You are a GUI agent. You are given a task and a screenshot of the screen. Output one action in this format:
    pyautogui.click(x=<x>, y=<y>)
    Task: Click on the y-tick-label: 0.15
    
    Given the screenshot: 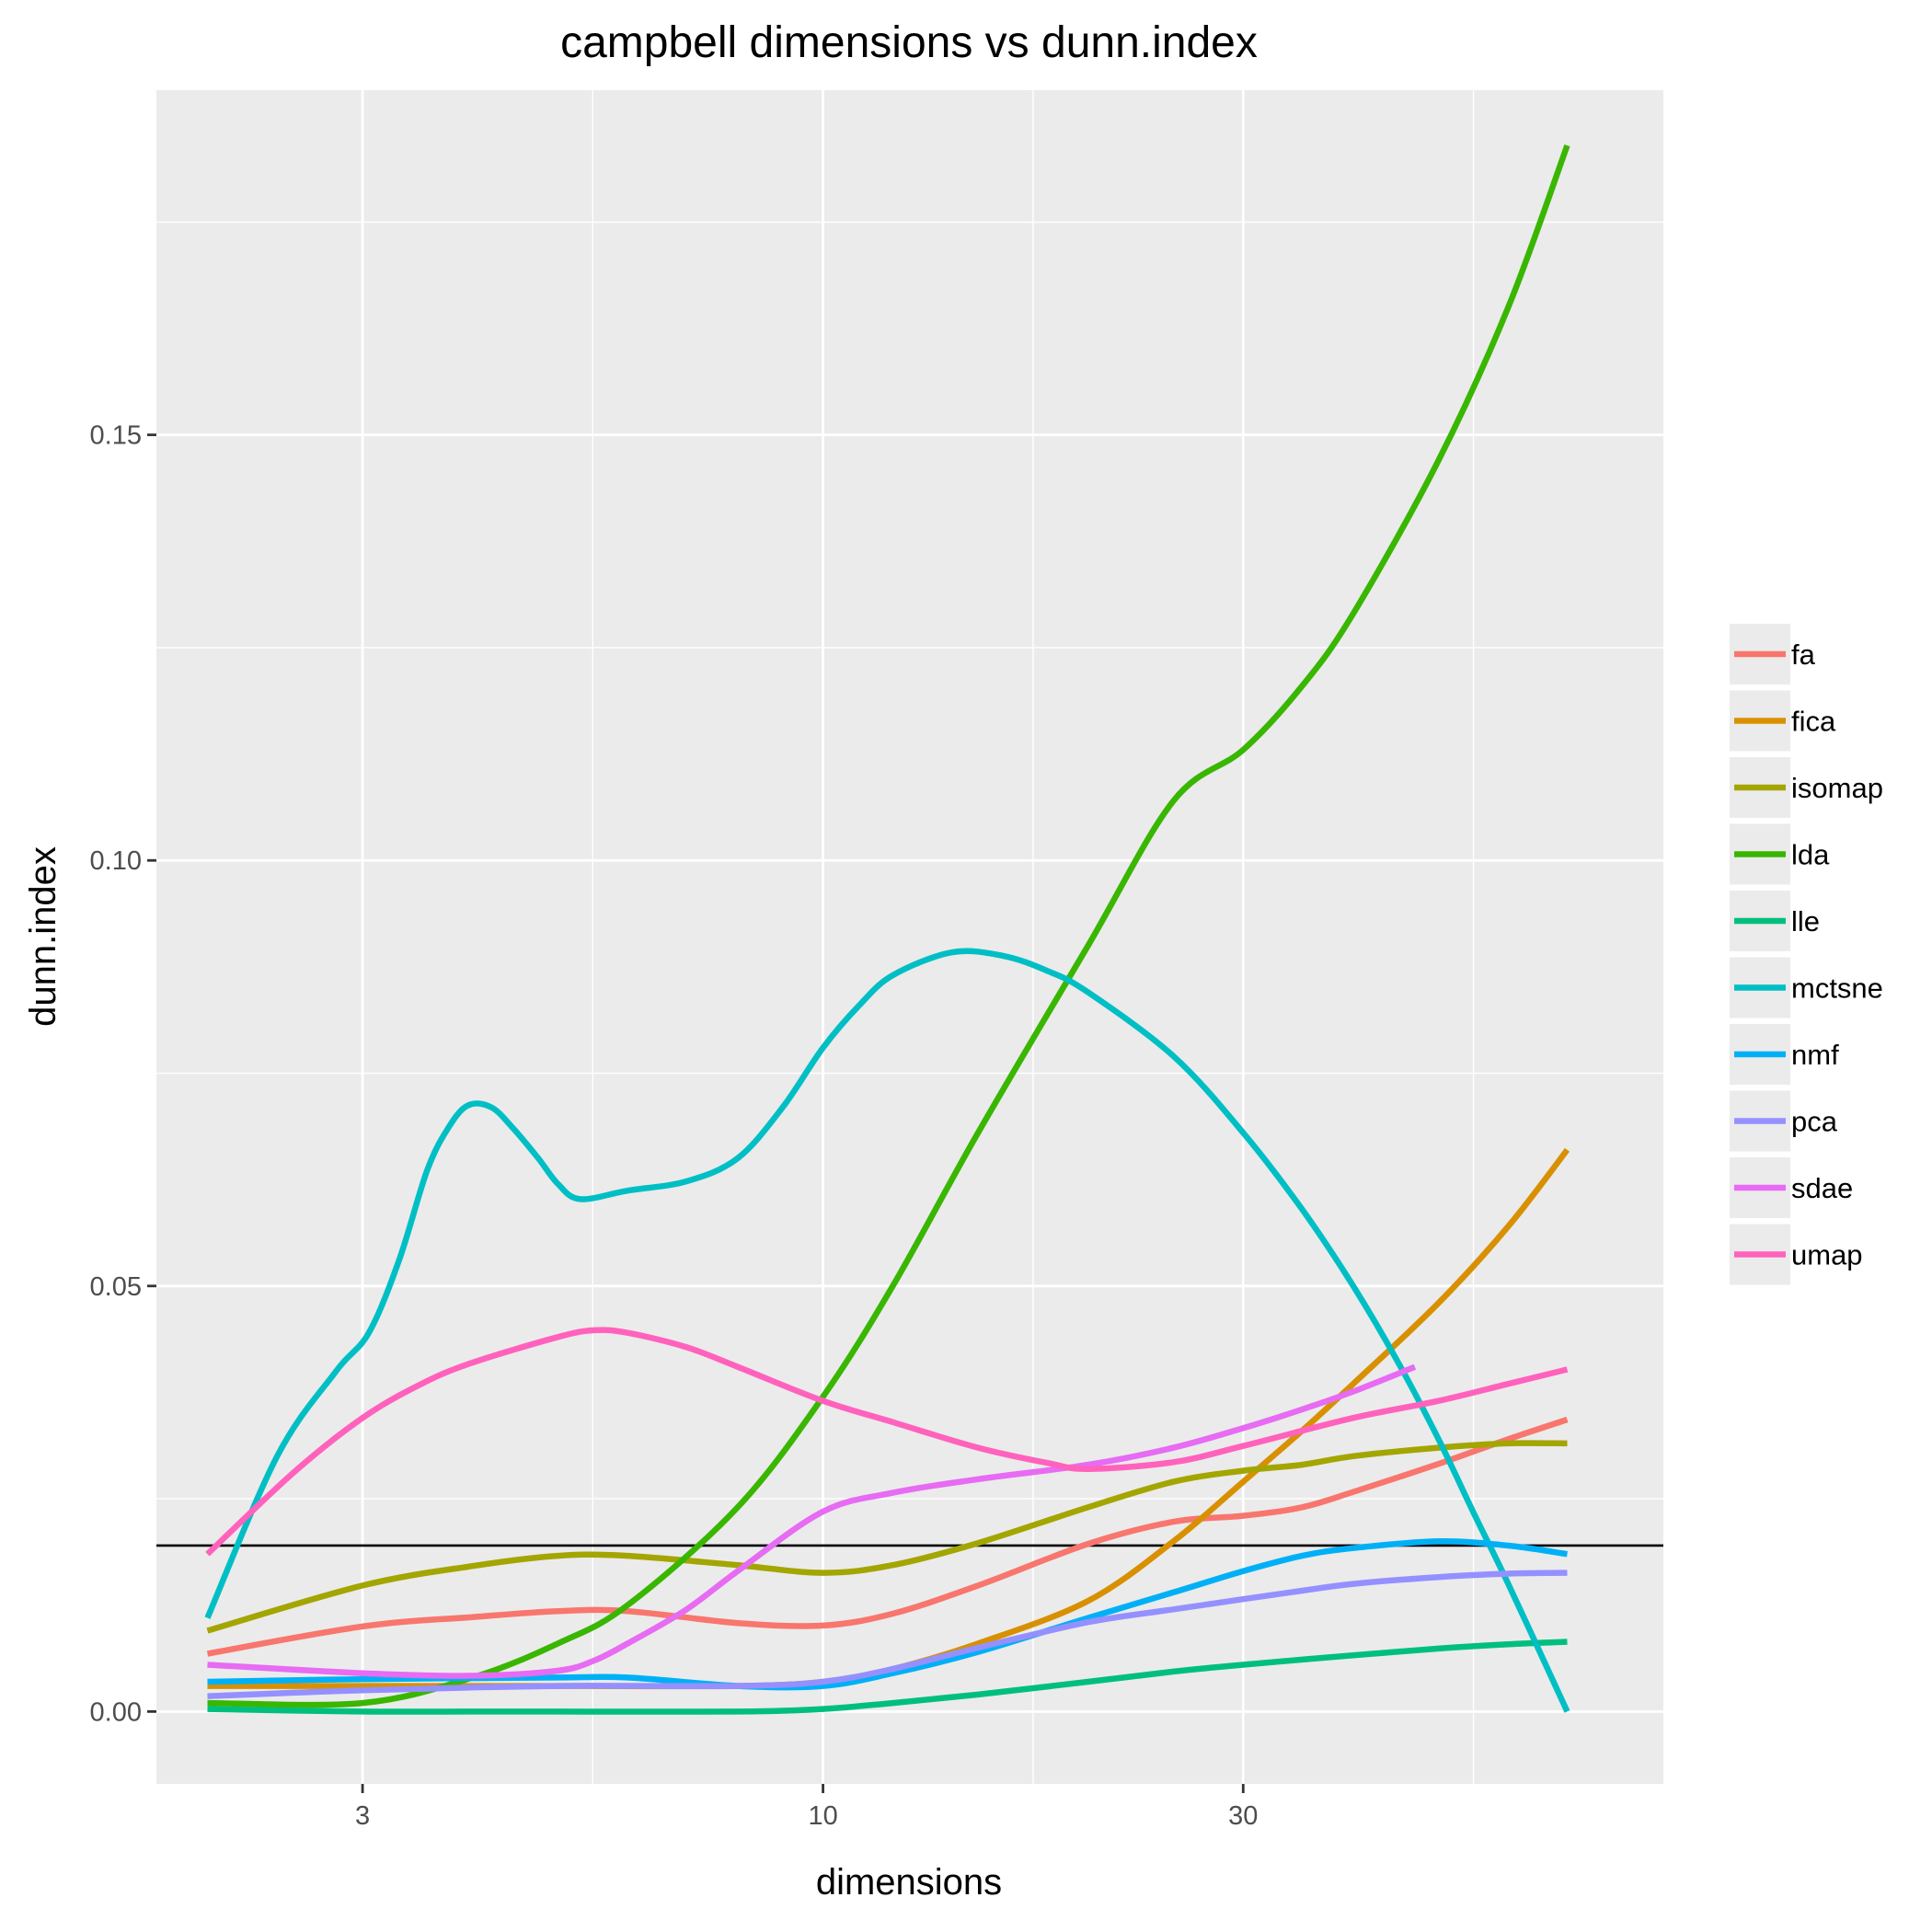 What is the action you would take?
    pyautogui.click(x=116, y=436)
    